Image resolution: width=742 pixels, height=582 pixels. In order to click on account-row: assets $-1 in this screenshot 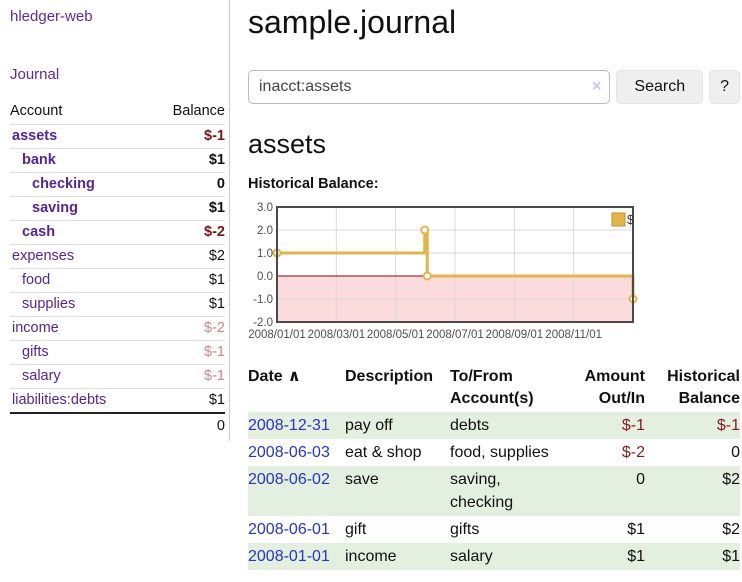, I will do `click(117, 136)`.